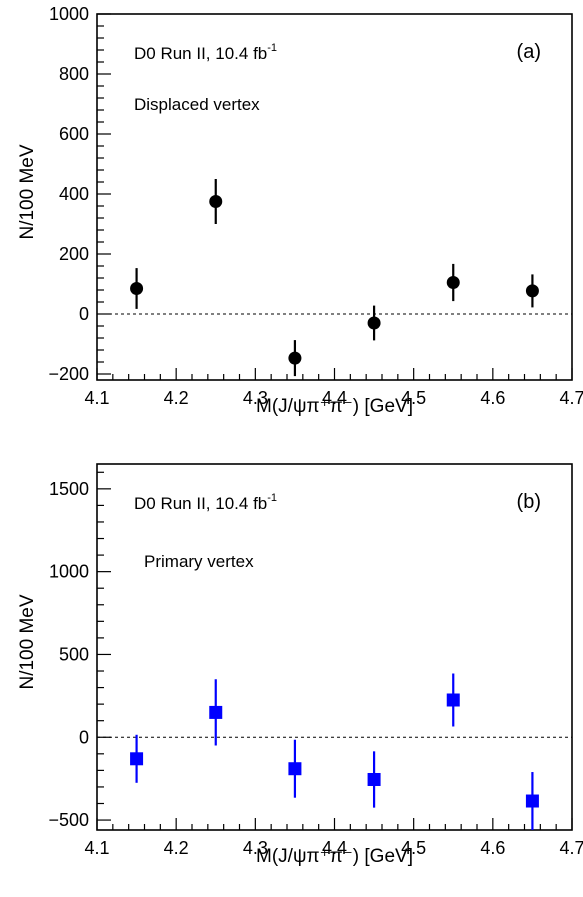 The image size is (583, 897). What do you see at coordinates (74, 254) in the screenshot?
I see `y-tick-label: 200` at bounding box center [74, 254].